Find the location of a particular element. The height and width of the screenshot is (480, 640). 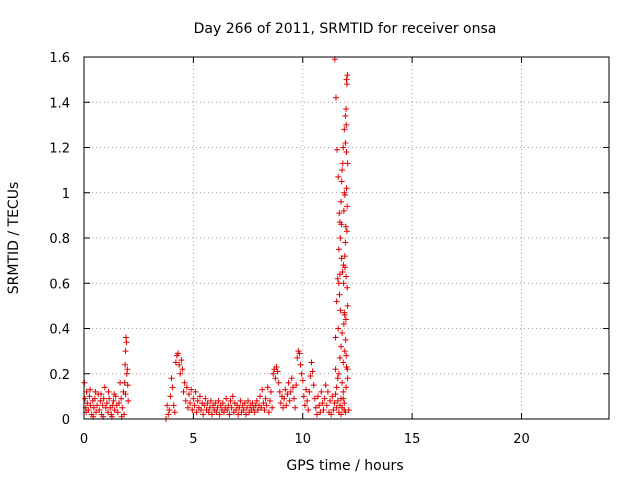

y-tick-label: 0 is located at coordinates (66, 420).